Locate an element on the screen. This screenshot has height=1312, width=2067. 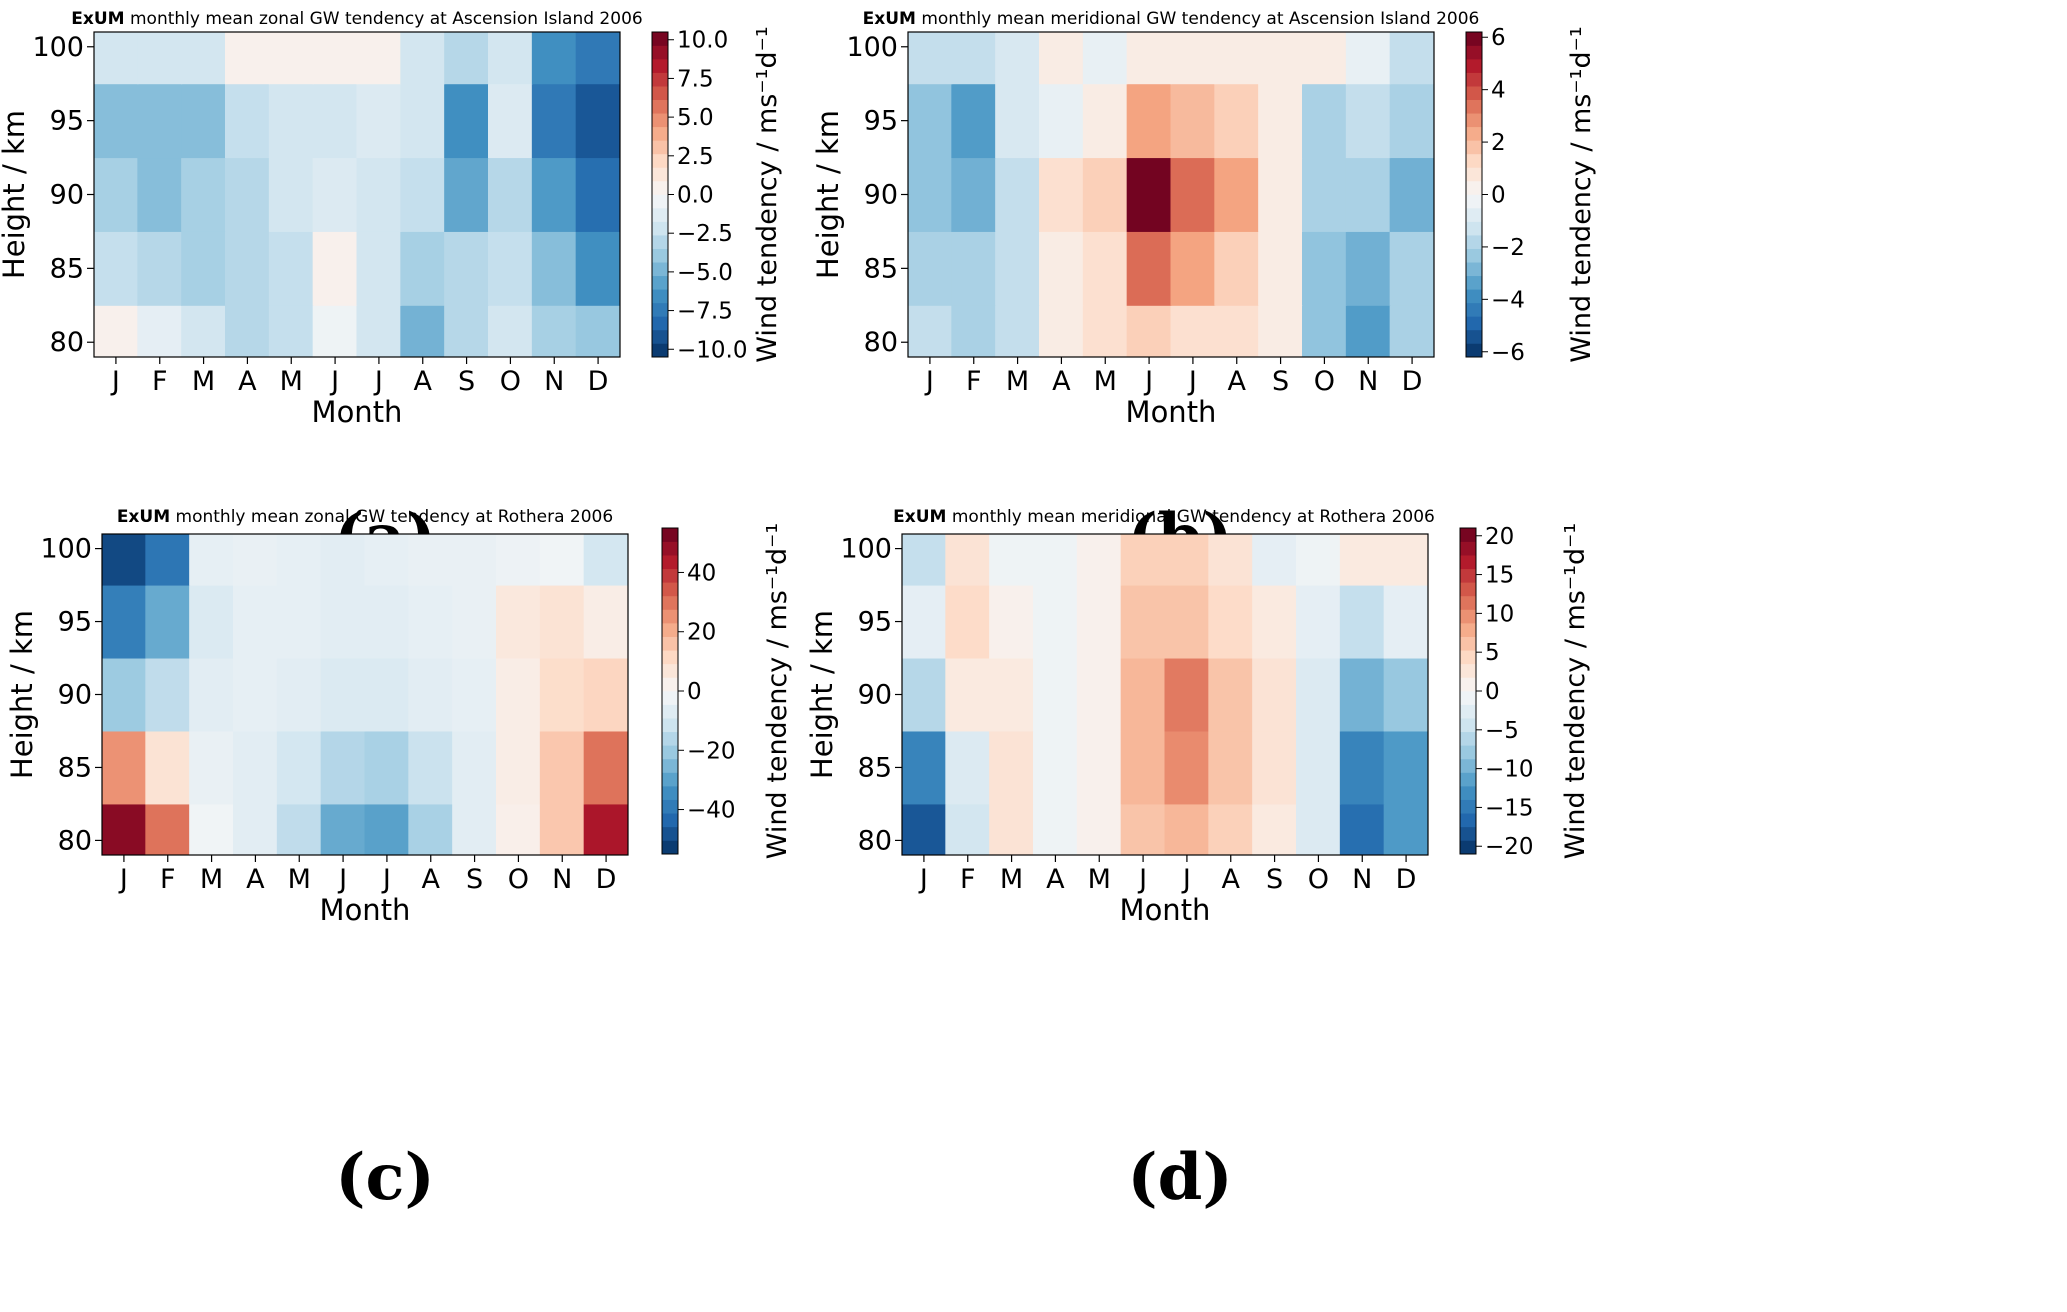
x-tick-label: A is located at coordinates (1055, 879).